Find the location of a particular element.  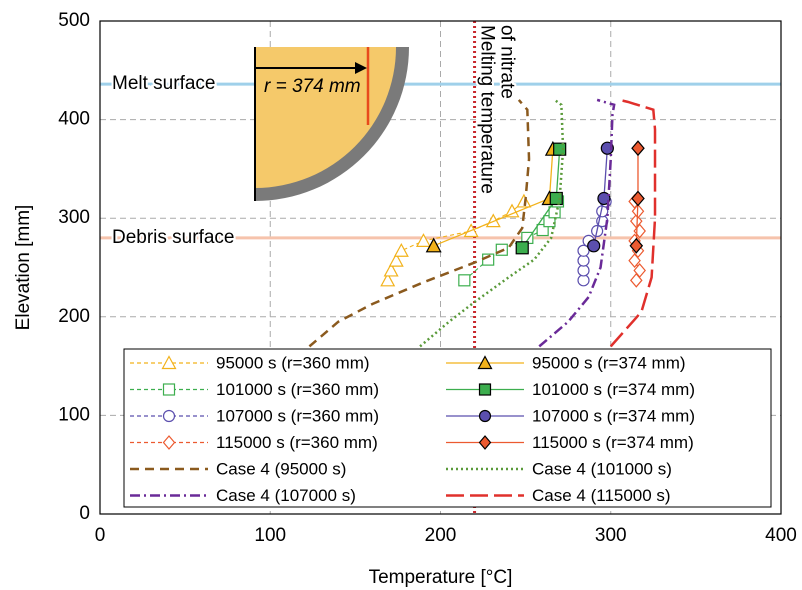

arrow-head is located at coordinates (361, 68).